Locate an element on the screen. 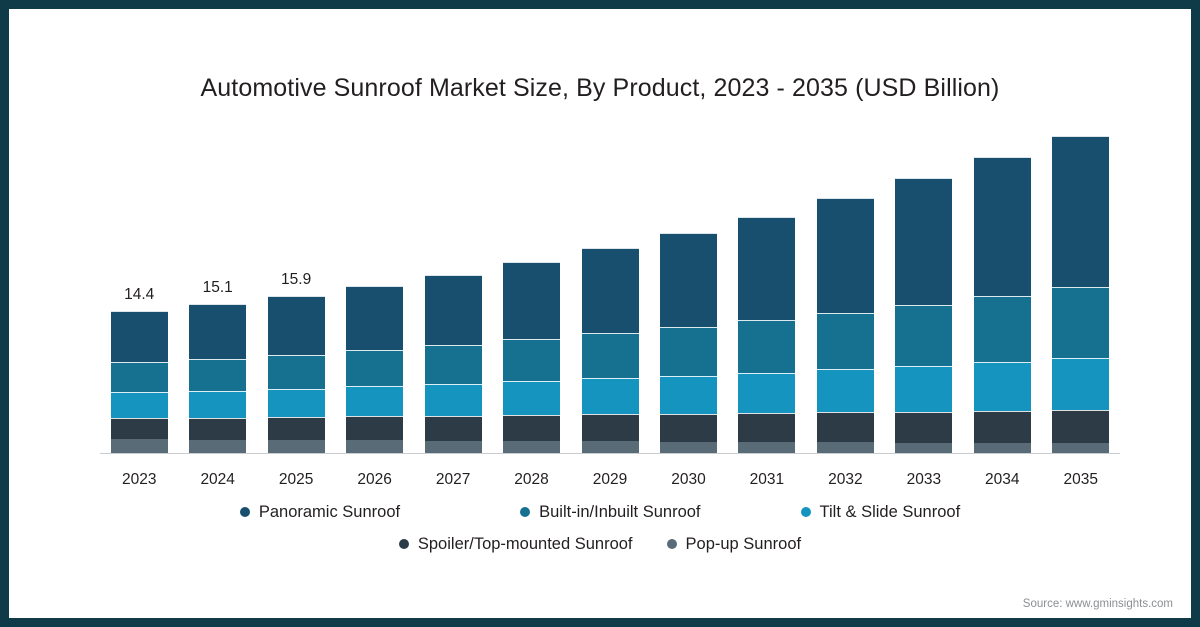 The image size is (1200, 627). bar-segment-2032-spoiler-top-mounted-sunroof is located at coordinates (845, 427).